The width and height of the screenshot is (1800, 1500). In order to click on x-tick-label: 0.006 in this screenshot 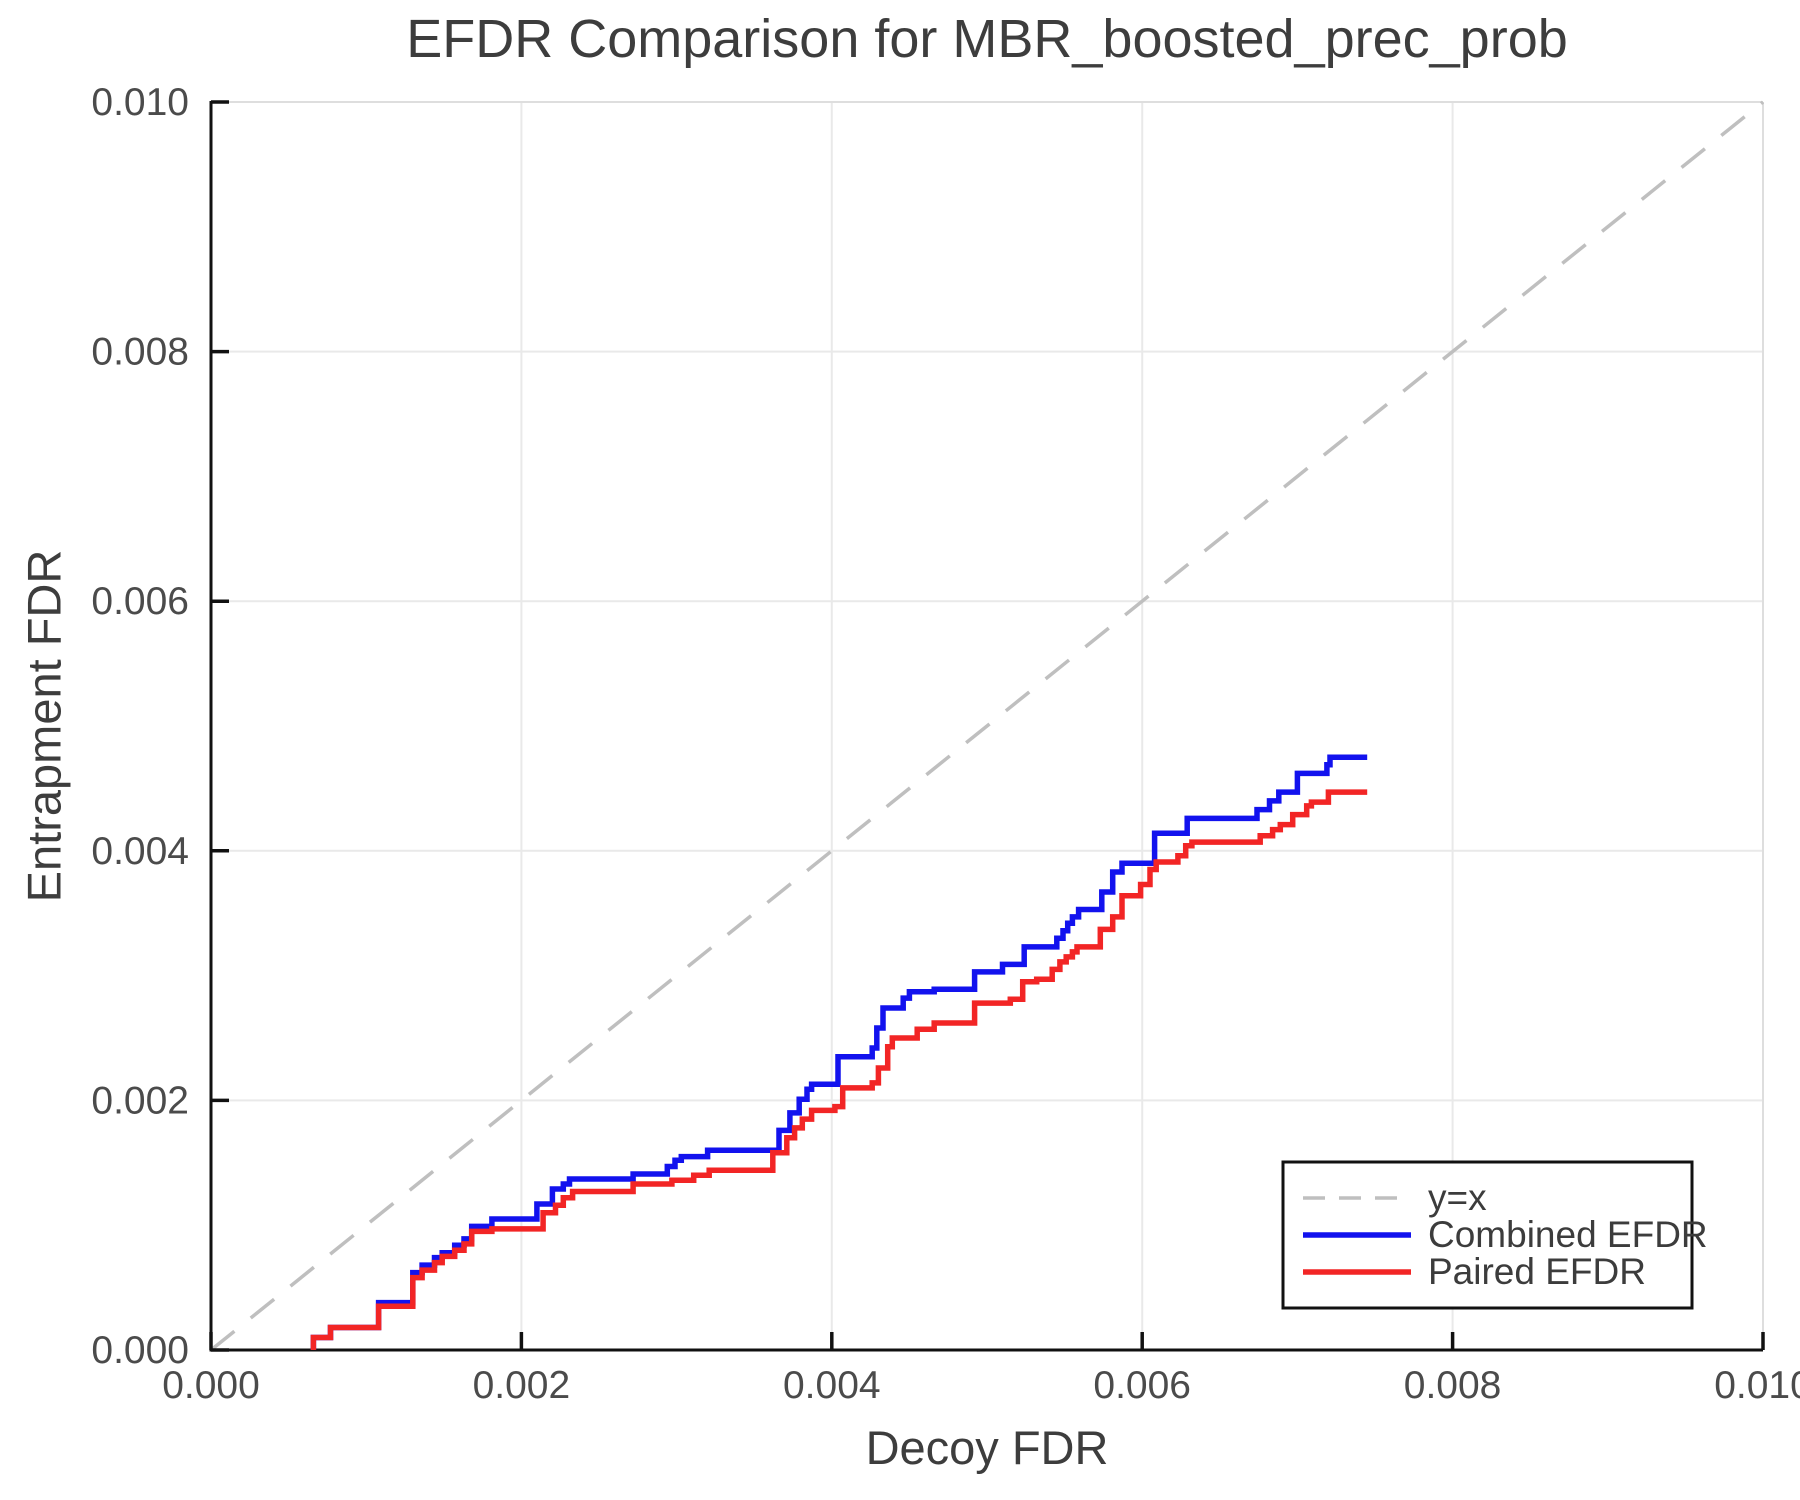, I will do `click(1142, 1385)`.